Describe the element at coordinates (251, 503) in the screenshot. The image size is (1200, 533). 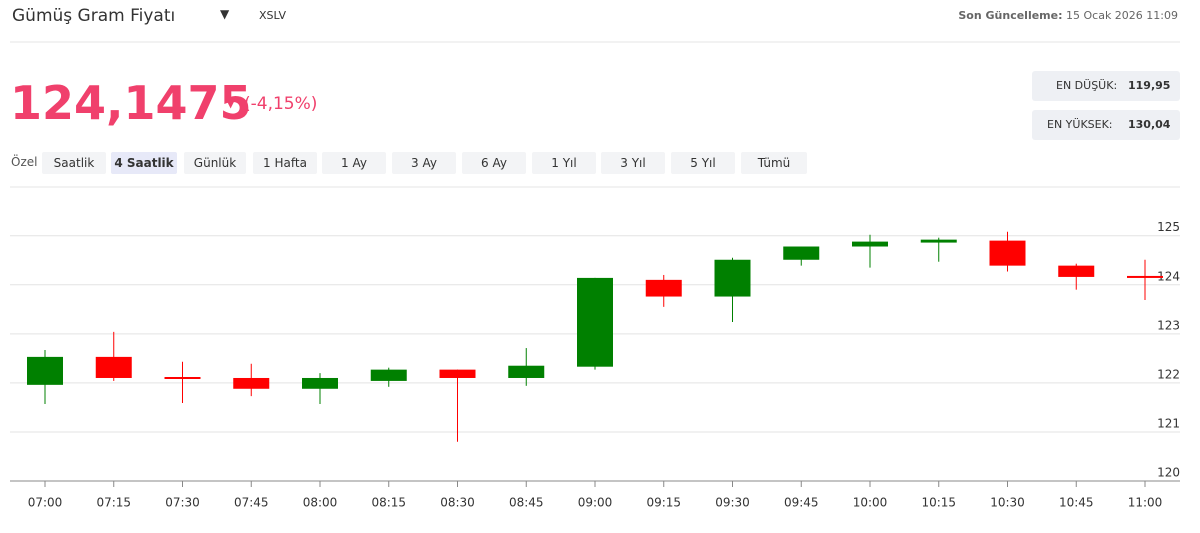
I see `x-tick-label: 07:45` at that location.